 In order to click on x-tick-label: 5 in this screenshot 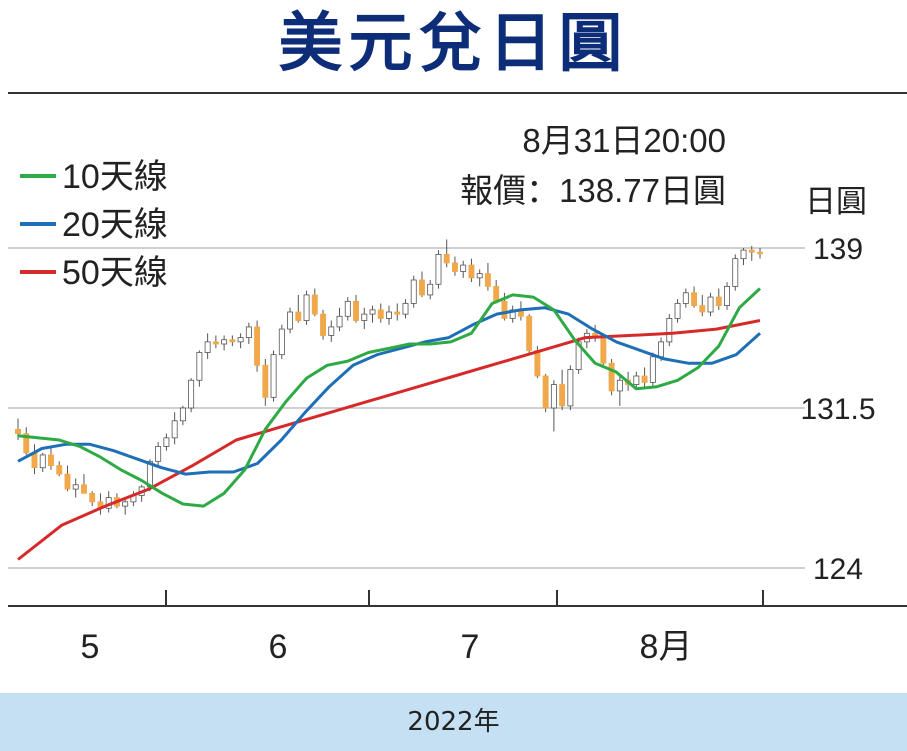, I will do `click(90, 647)`.